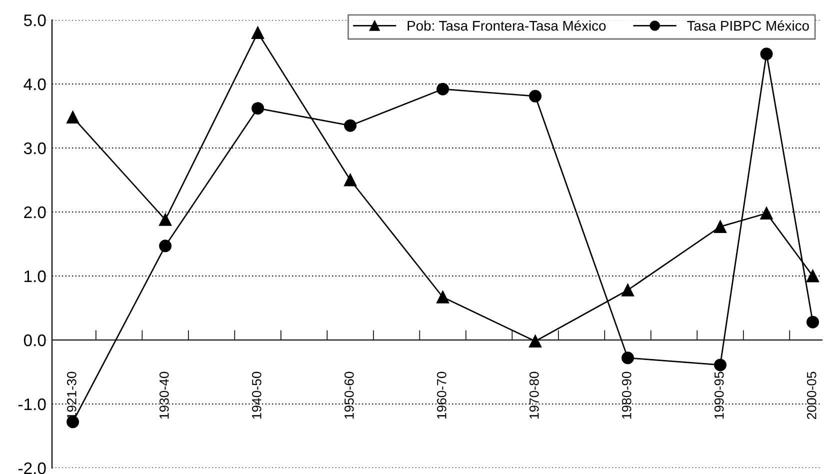  I want to click on x-tick-label: 1970-80, so click(534, 395).